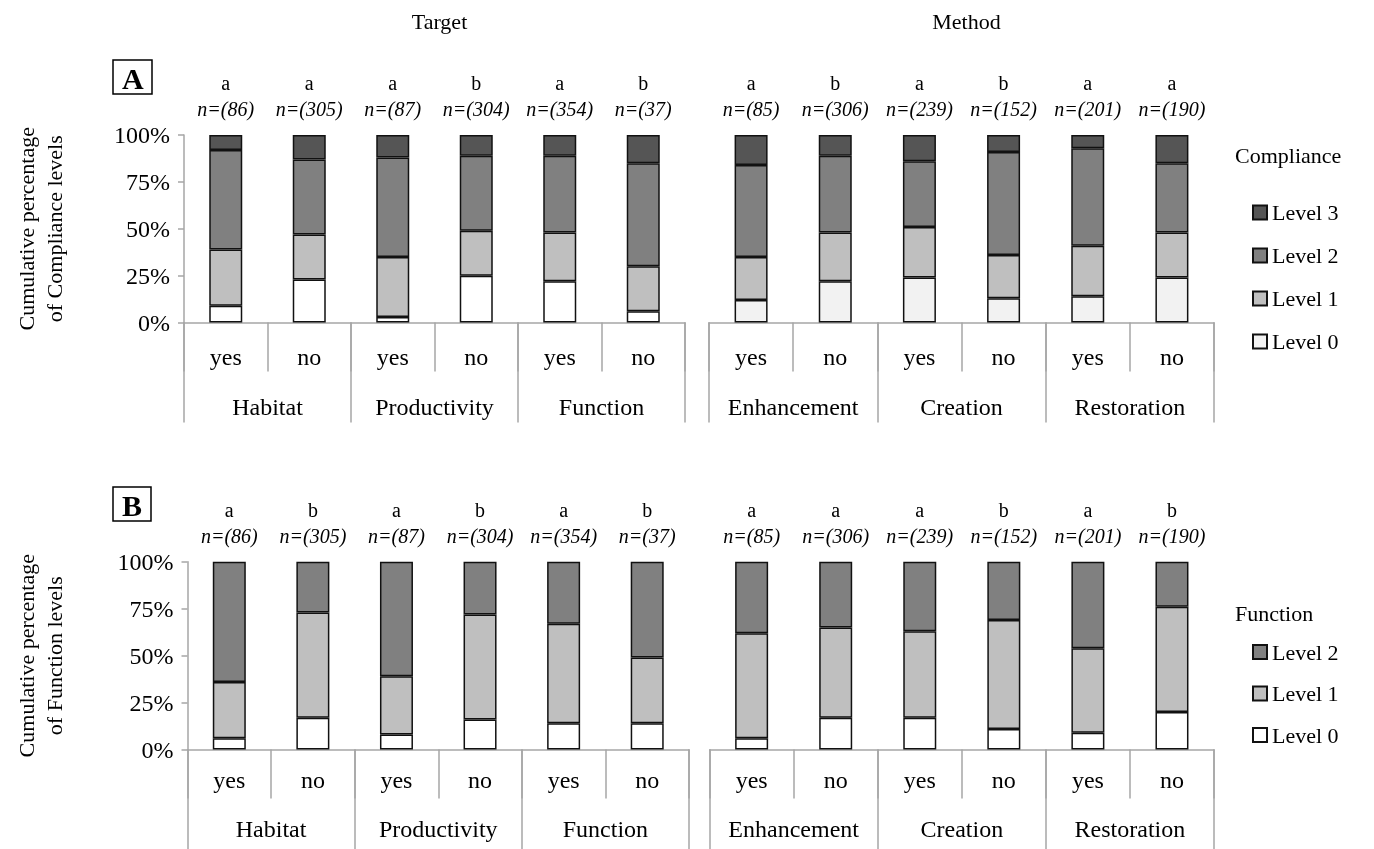 The width and height of the screenshot is (1374, 849). I want to click on text: Function, so click(605, 828).